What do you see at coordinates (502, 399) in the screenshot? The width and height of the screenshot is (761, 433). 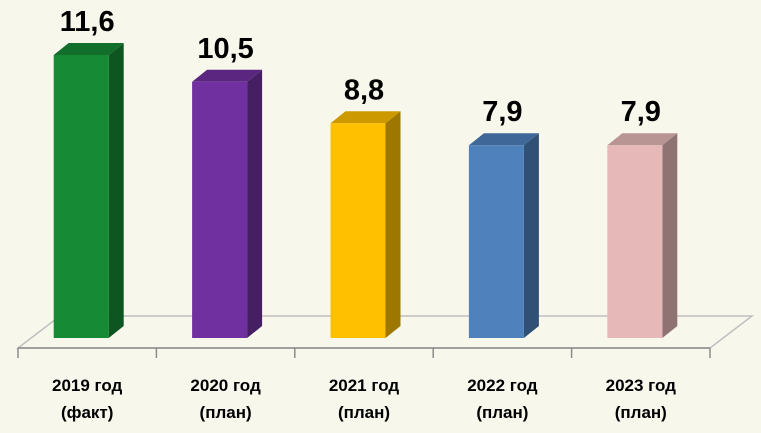 I see `x-tick-label: 2022 год (план)` at bounding box center [502, 399].